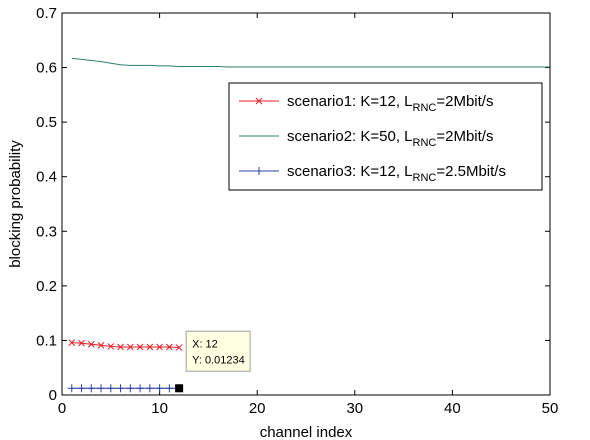  I want to click on datatip-x: X: 12, so click(205, 344).